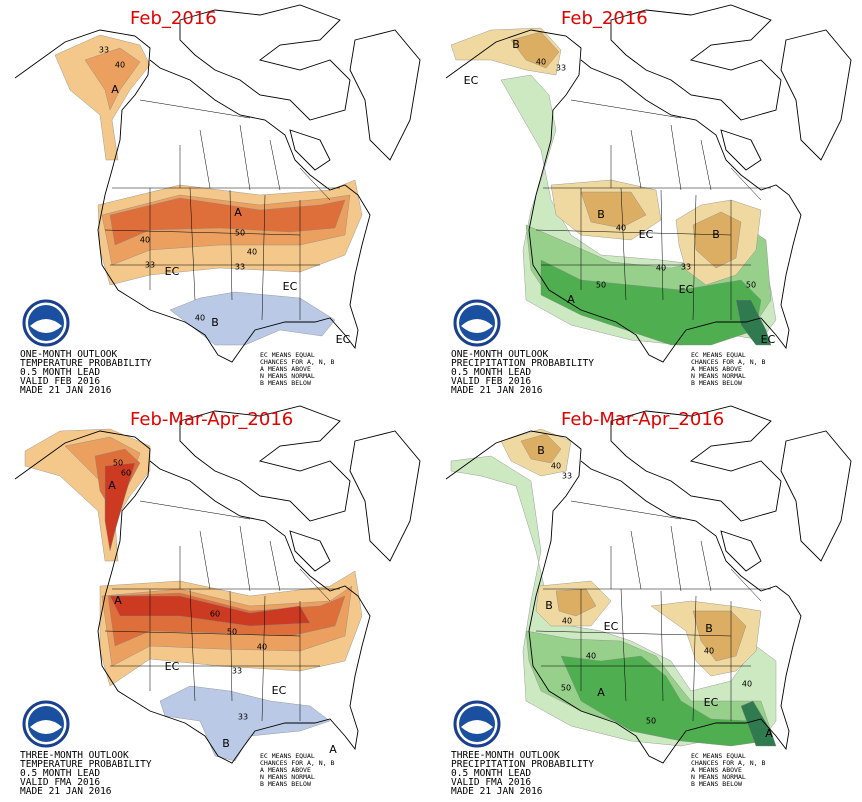 Image resolution: width=862 pixels, height=802 pixels. What do you see at coordinates (522, 764) in the screenshot?
I see `caption-line: PRECIPITATION PROBABILITY` at bounding box center [522, 764].